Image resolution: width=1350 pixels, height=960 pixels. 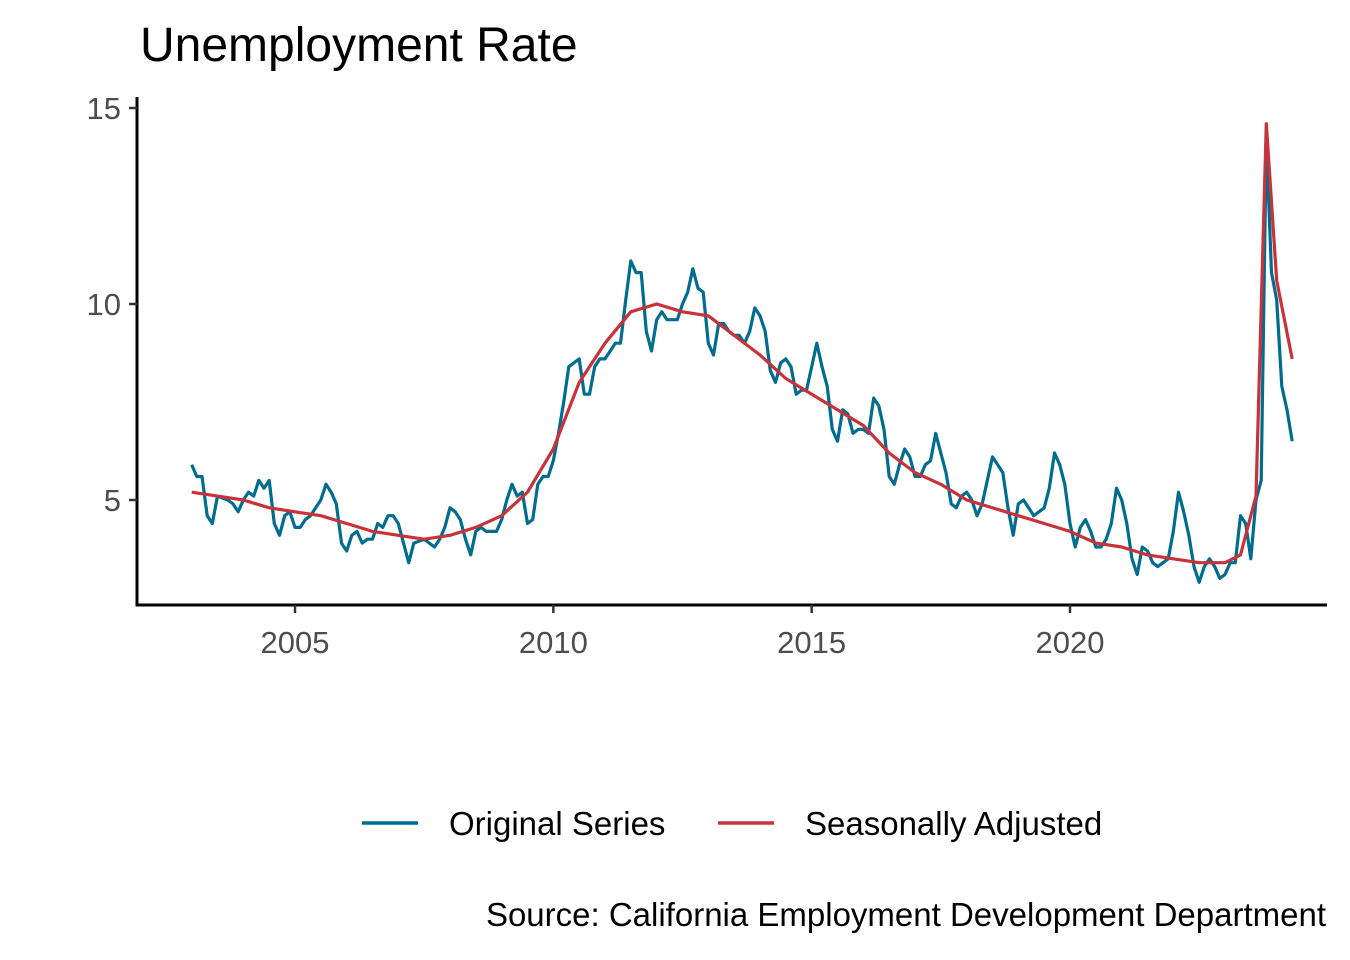 What do you see at coordinates (295, 642) in the screenshot?
I see `x-tick-label: 2005` at bounding box center [295, 642].